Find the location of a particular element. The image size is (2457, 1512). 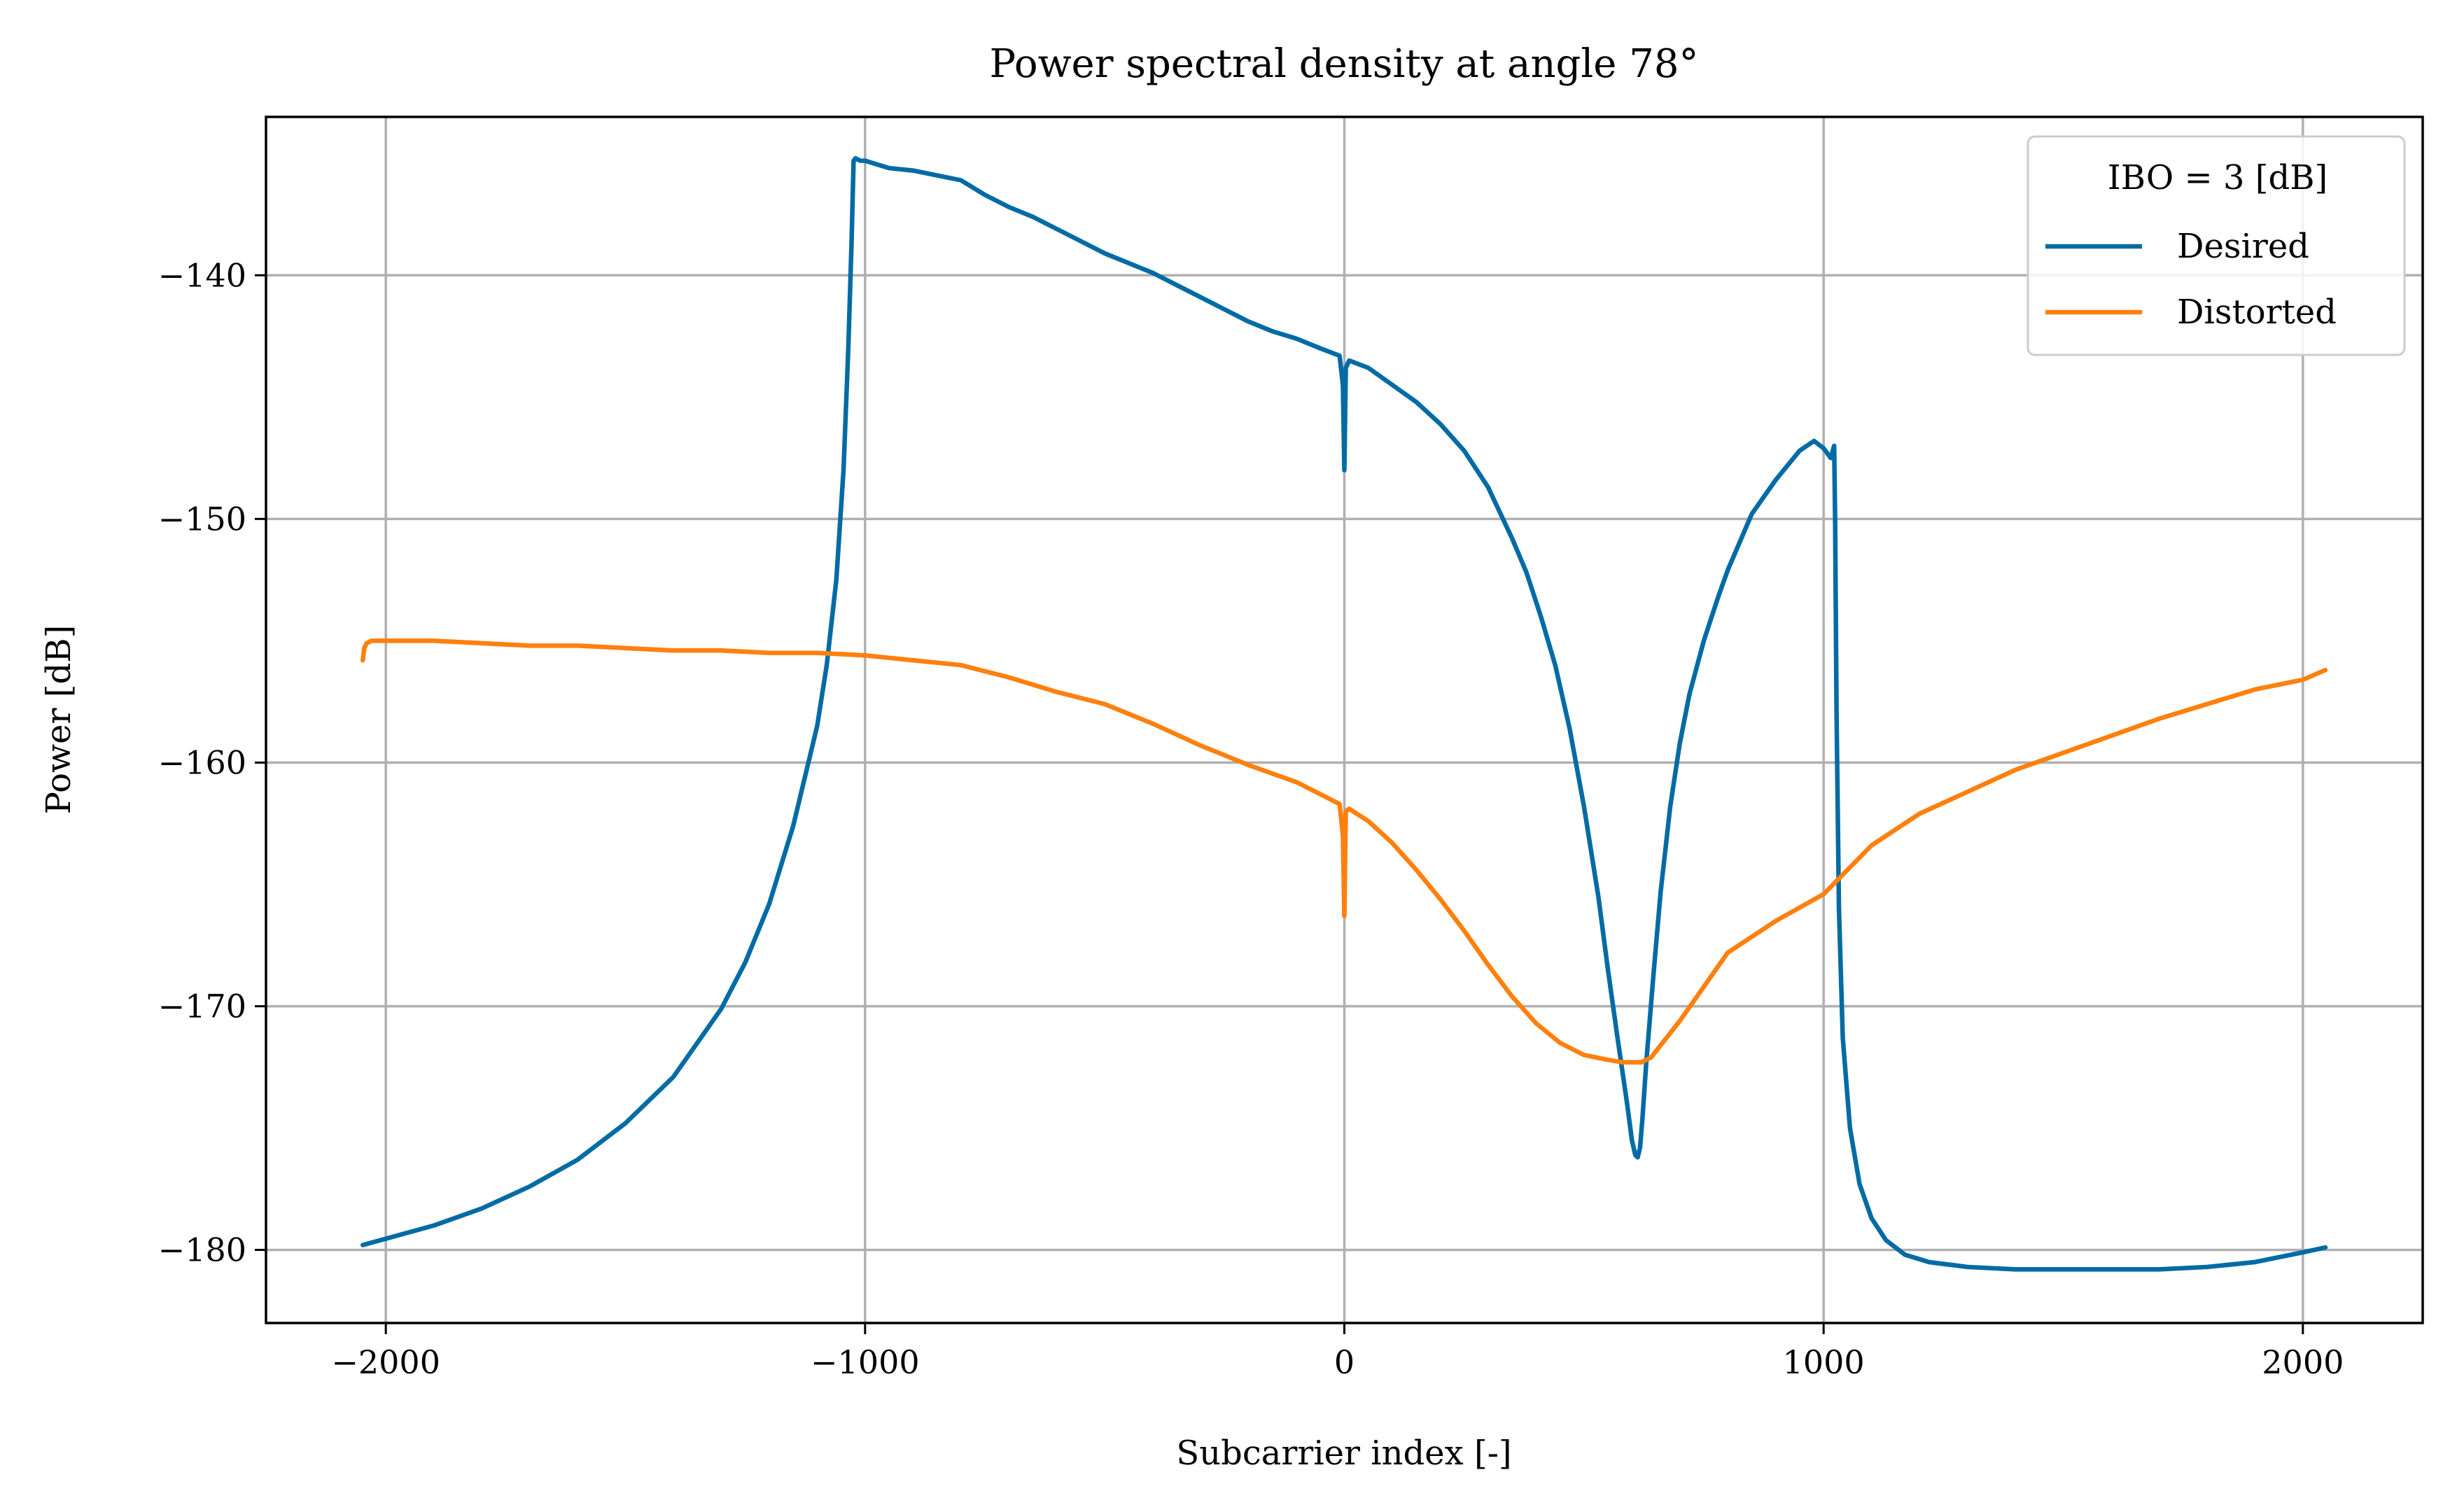

legend-title: IBO = 3 [dB] is located at coordinates (2218, 177).